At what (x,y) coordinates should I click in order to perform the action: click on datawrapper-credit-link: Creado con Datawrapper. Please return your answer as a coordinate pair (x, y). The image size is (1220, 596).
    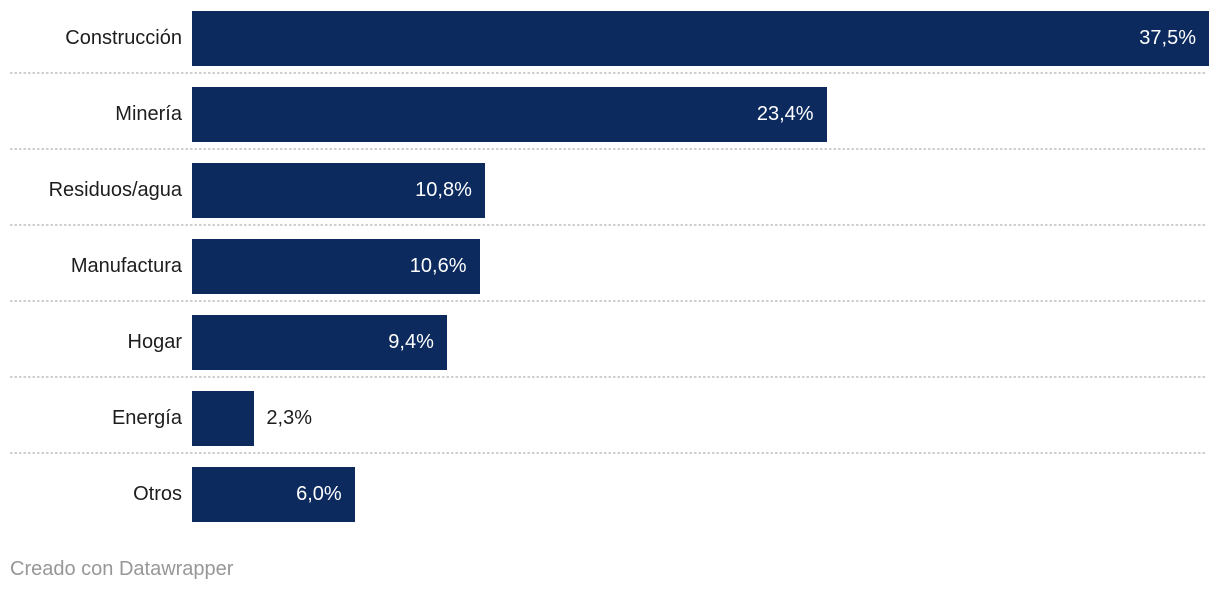
    Looking at the image, I should click on (122, 569).